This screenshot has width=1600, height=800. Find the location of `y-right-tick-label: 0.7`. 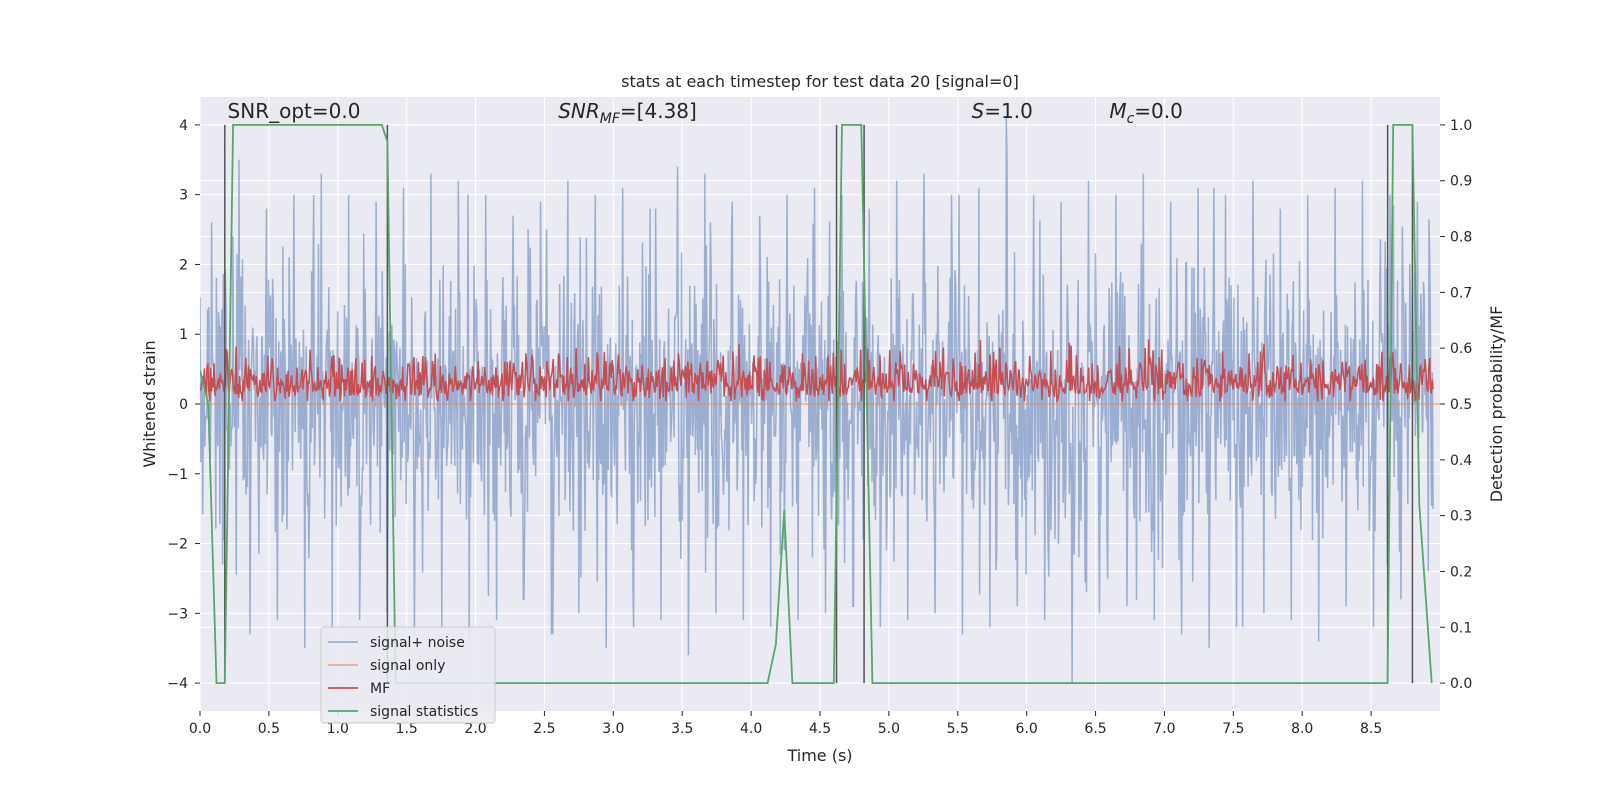

y-right-tick-label: 0.7 is located at coordinates (1461, 293).